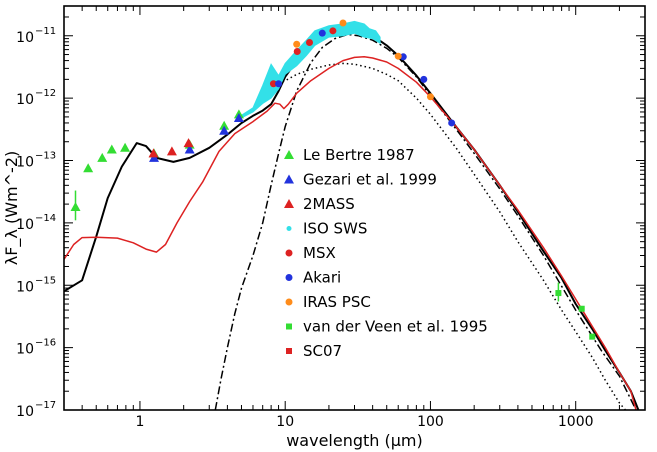  I want to click on y-tick-exp: −16, so click(45, 343).